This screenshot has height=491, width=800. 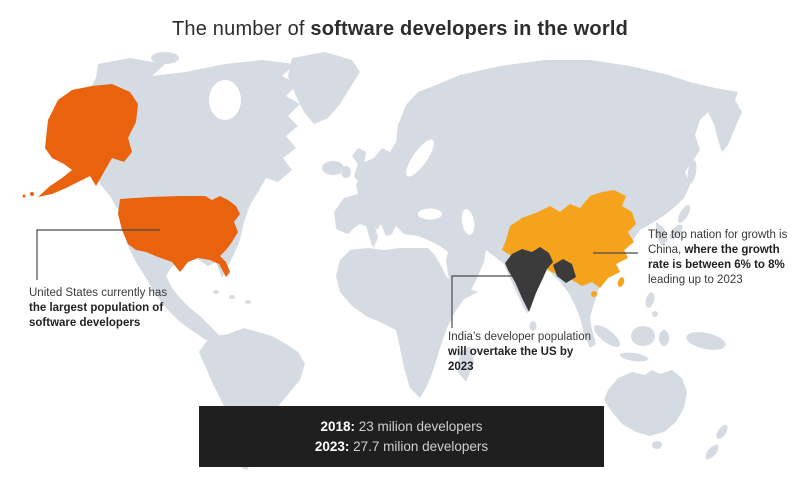 I want to click on south-america, so click(x=252, y=399).